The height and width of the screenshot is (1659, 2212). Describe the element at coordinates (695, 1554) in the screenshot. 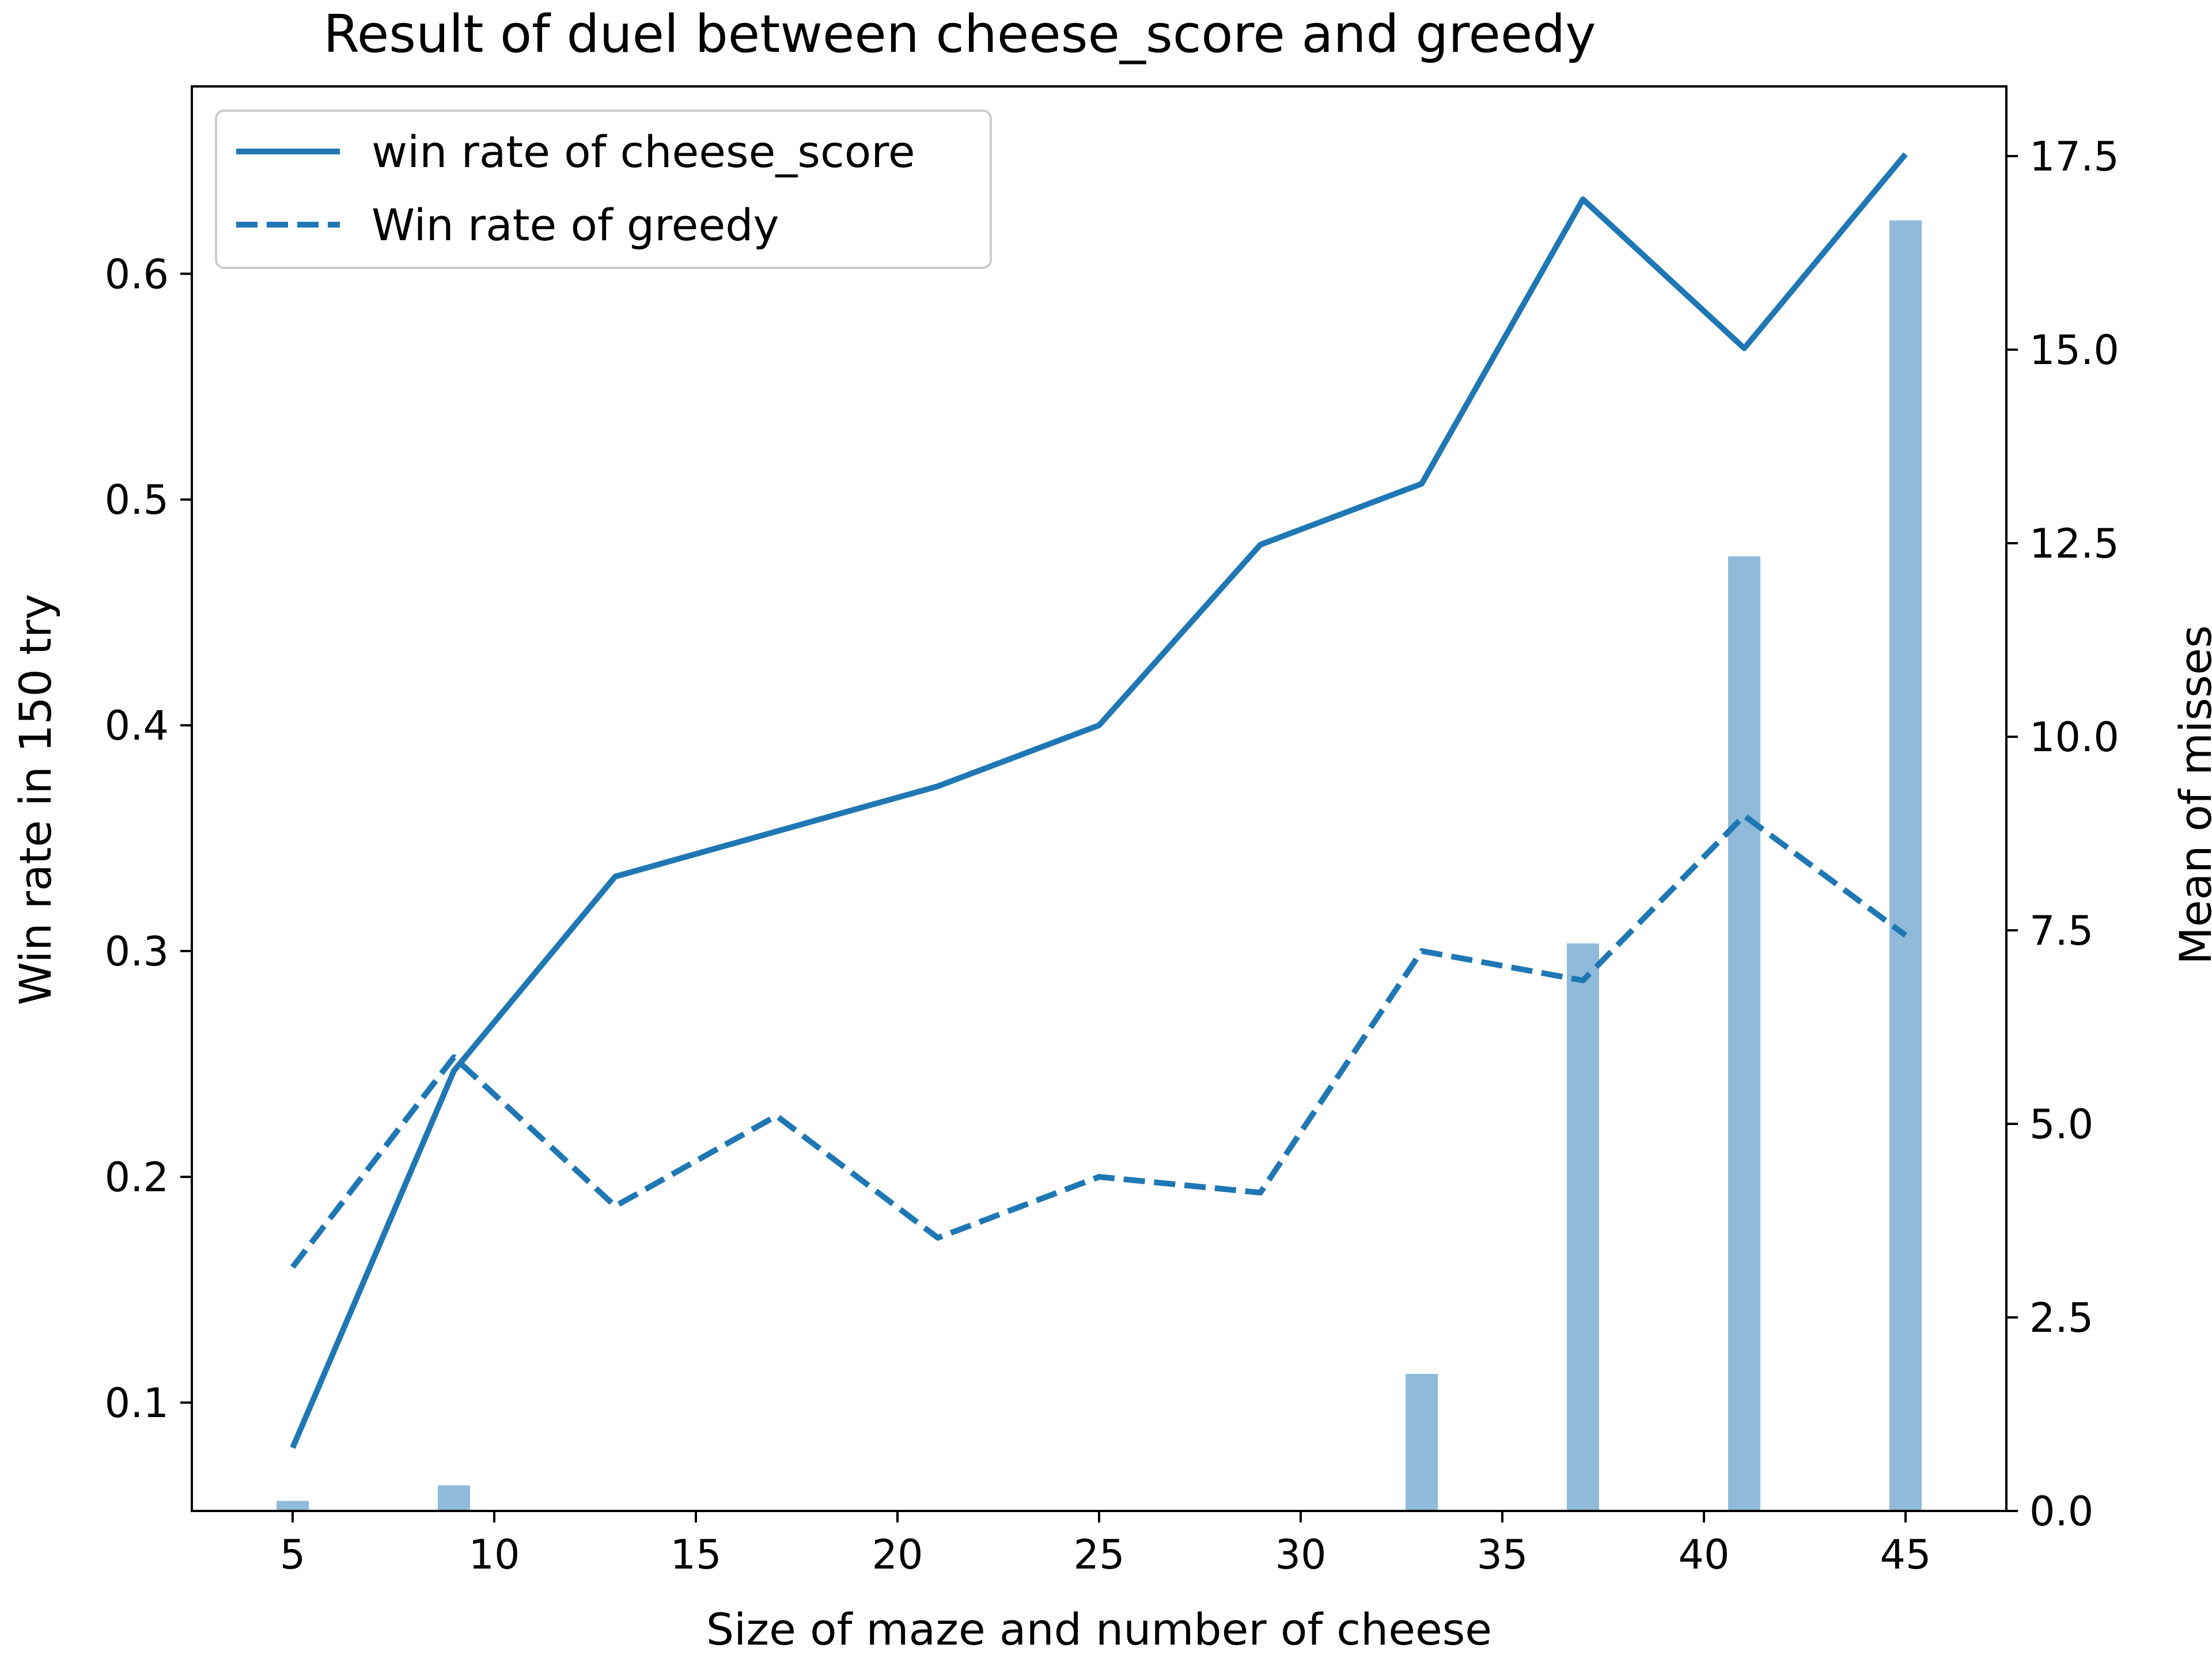

I see `x-tick-label: 15` at that location.